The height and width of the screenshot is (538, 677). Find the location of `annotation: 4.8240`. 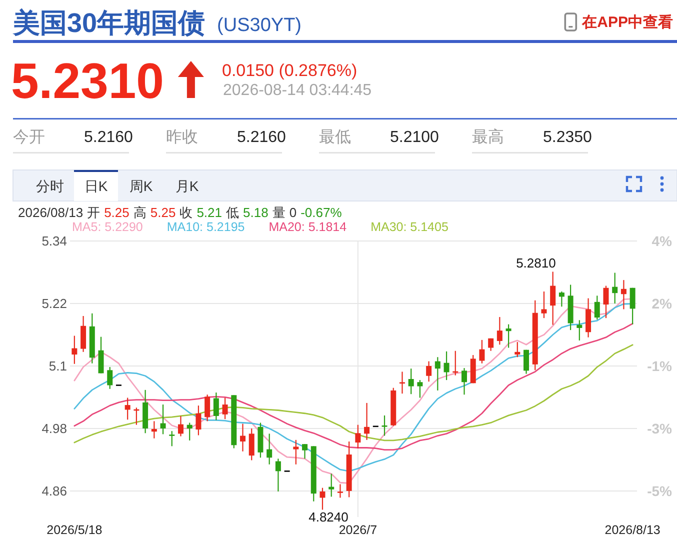

annotation: 4.8240 is located at coordinates (328, 517).